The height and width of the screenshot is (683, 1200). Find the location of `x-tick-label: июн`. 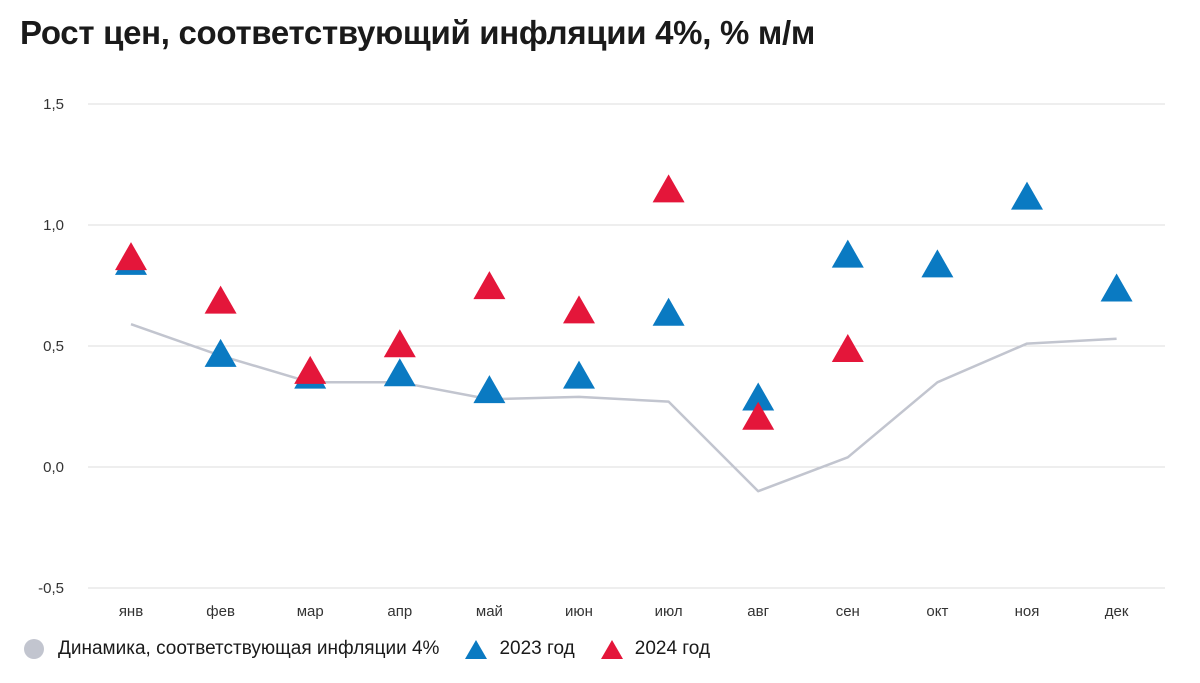

x-tick-label: июн is located at coordinates (579, 611).